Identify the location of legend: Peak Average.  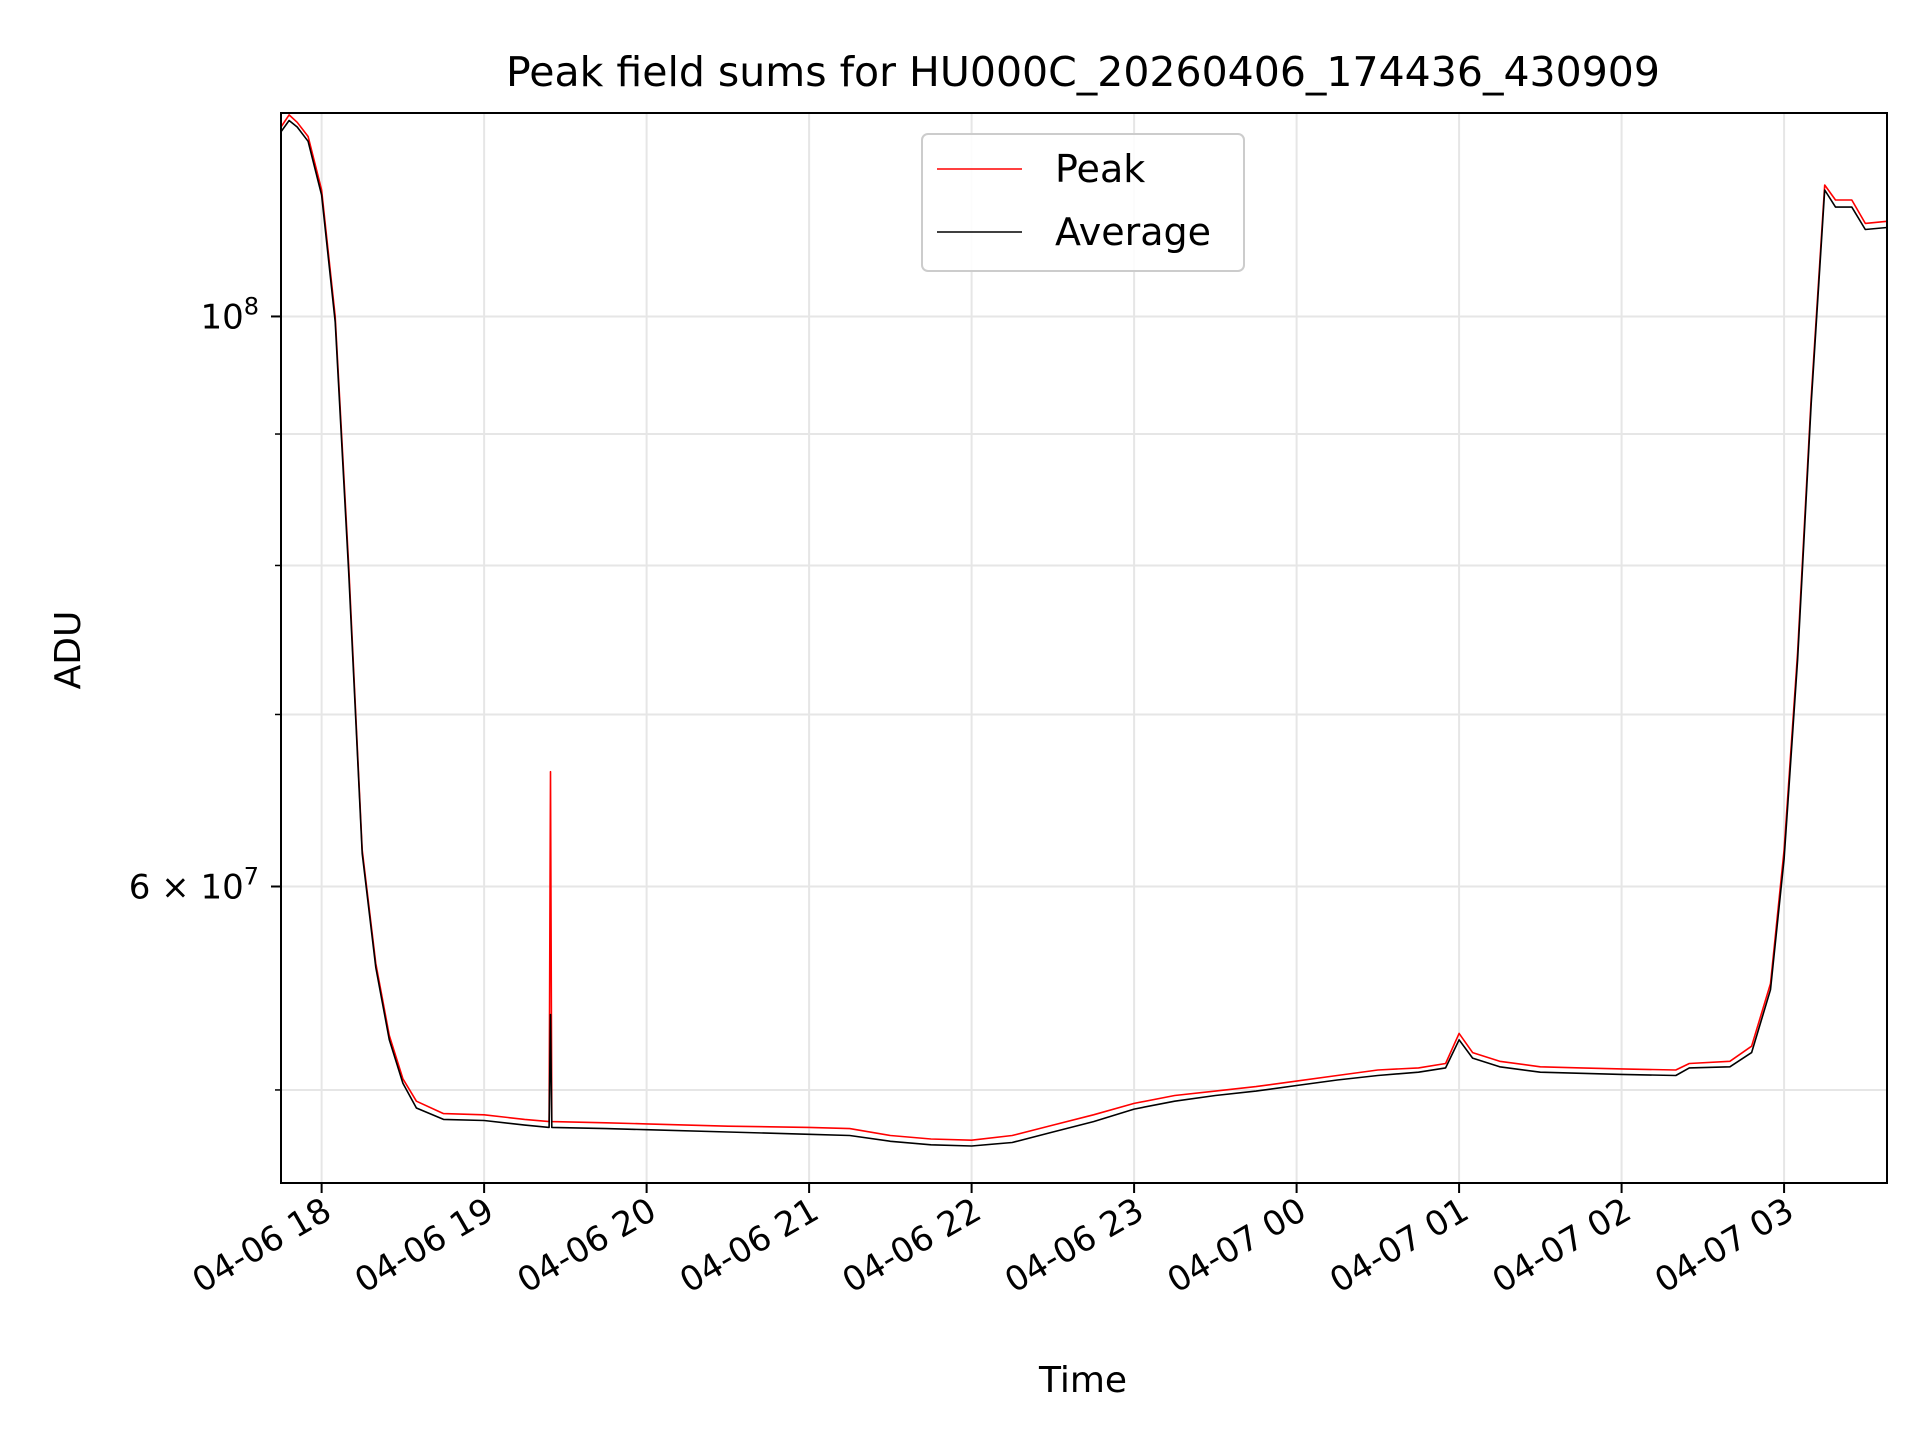
(1083, 202).